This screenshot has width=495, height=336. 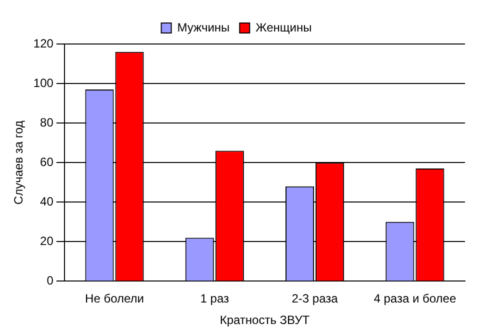 I want to click on legend-label: Женщины, so click(x=284, y=27).